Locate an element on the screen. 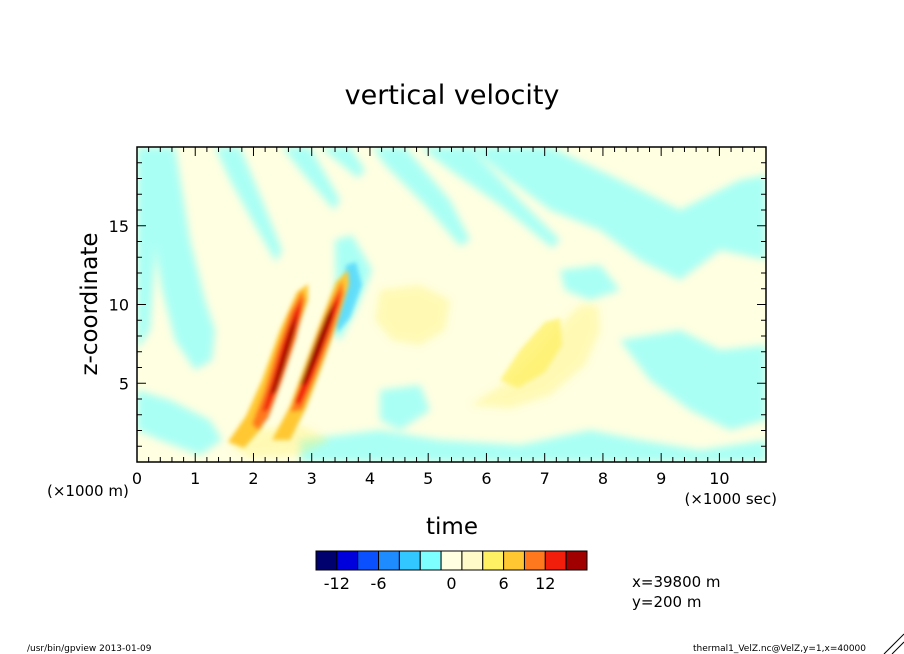 The height and width of the screenshot is (654, 904). x-tick-label: 2 is located at coordinates (253, 478).